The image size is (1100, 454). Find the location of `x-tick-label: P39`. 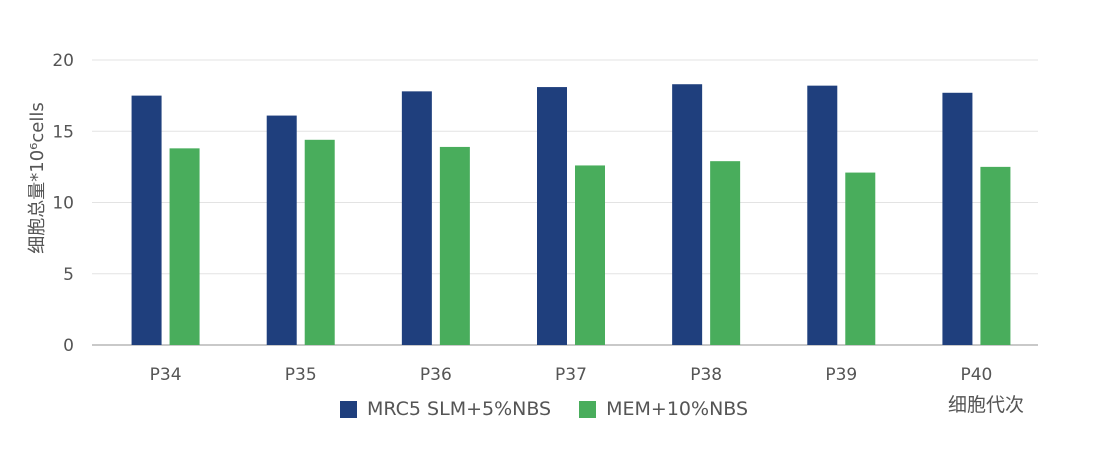

x-tick-label: P39 is located at coordinates (841, 375).